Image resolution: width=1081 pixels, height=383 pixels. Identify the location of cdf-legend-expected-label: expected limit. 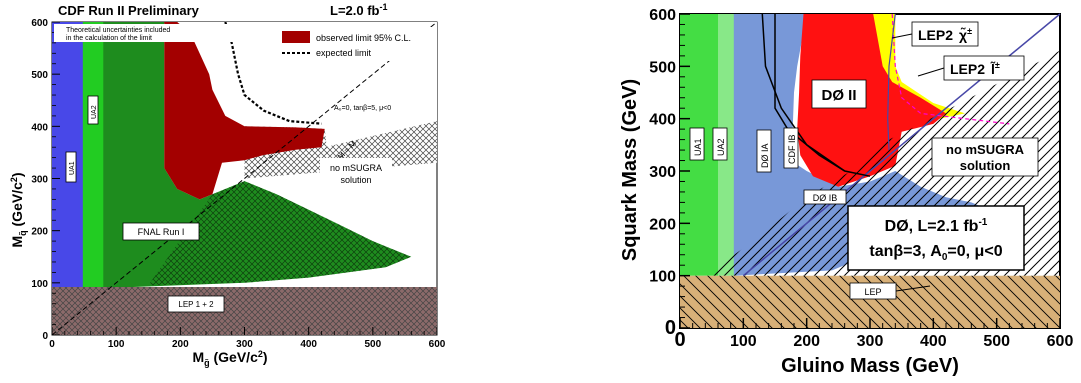
(344, 53).